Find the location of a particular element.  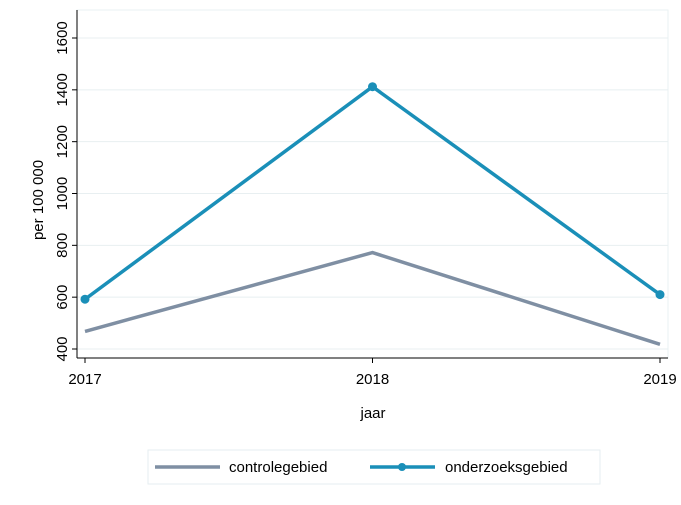

y-tick-label: 1400 is located at coordinates (62, 89).